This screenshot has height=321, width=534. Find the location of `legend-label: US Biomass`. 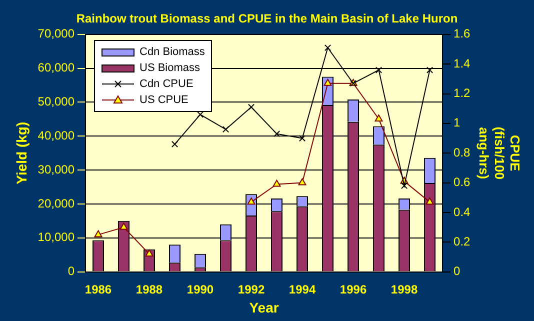

legend-label: US Biomass is located at coordinates (170, 68).